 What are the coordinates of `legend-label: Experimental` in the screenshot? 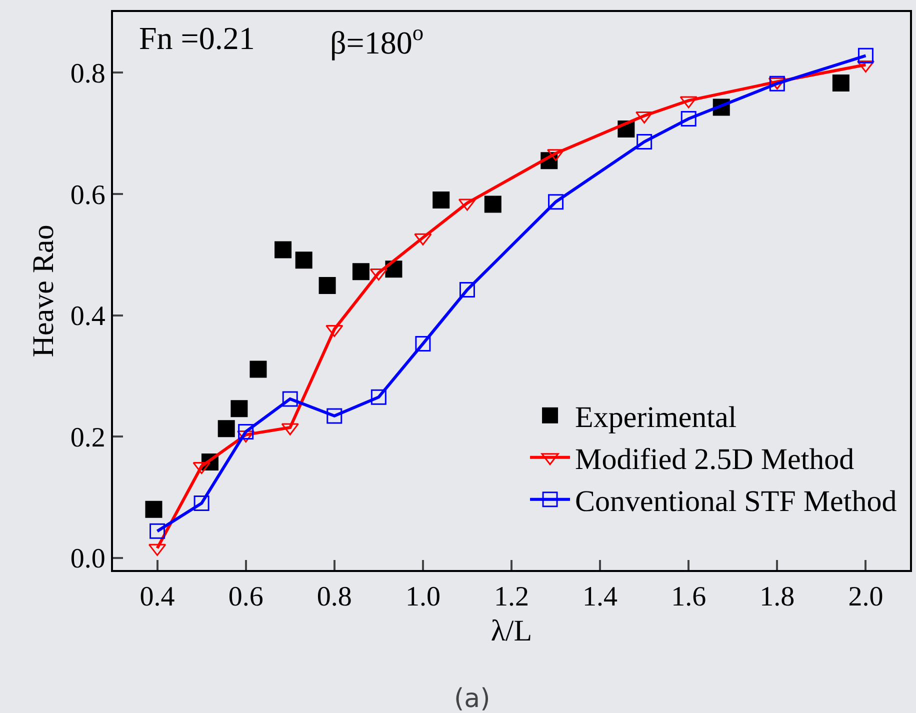 It's located at (656, 417).